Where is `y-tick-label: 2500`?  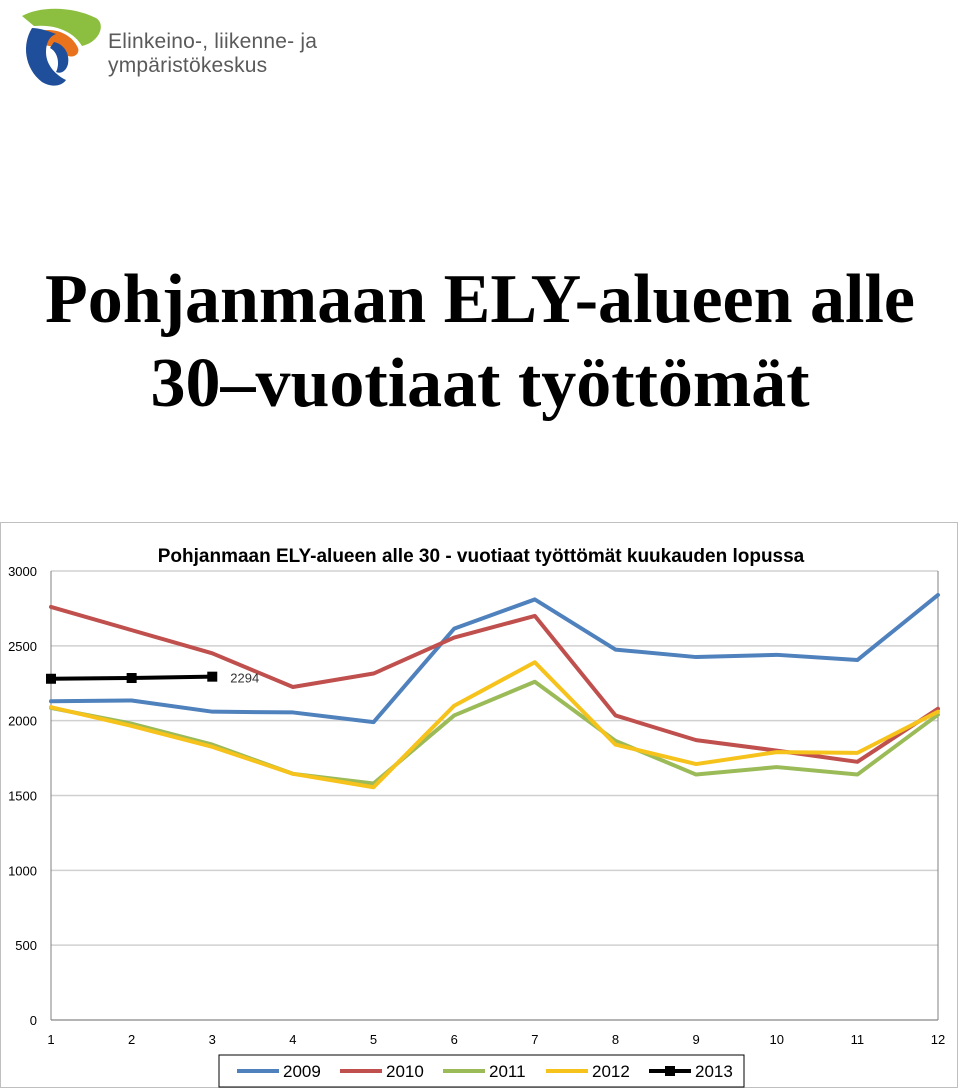 y-tick-label: 2500 is located at coordinates (22, 646).